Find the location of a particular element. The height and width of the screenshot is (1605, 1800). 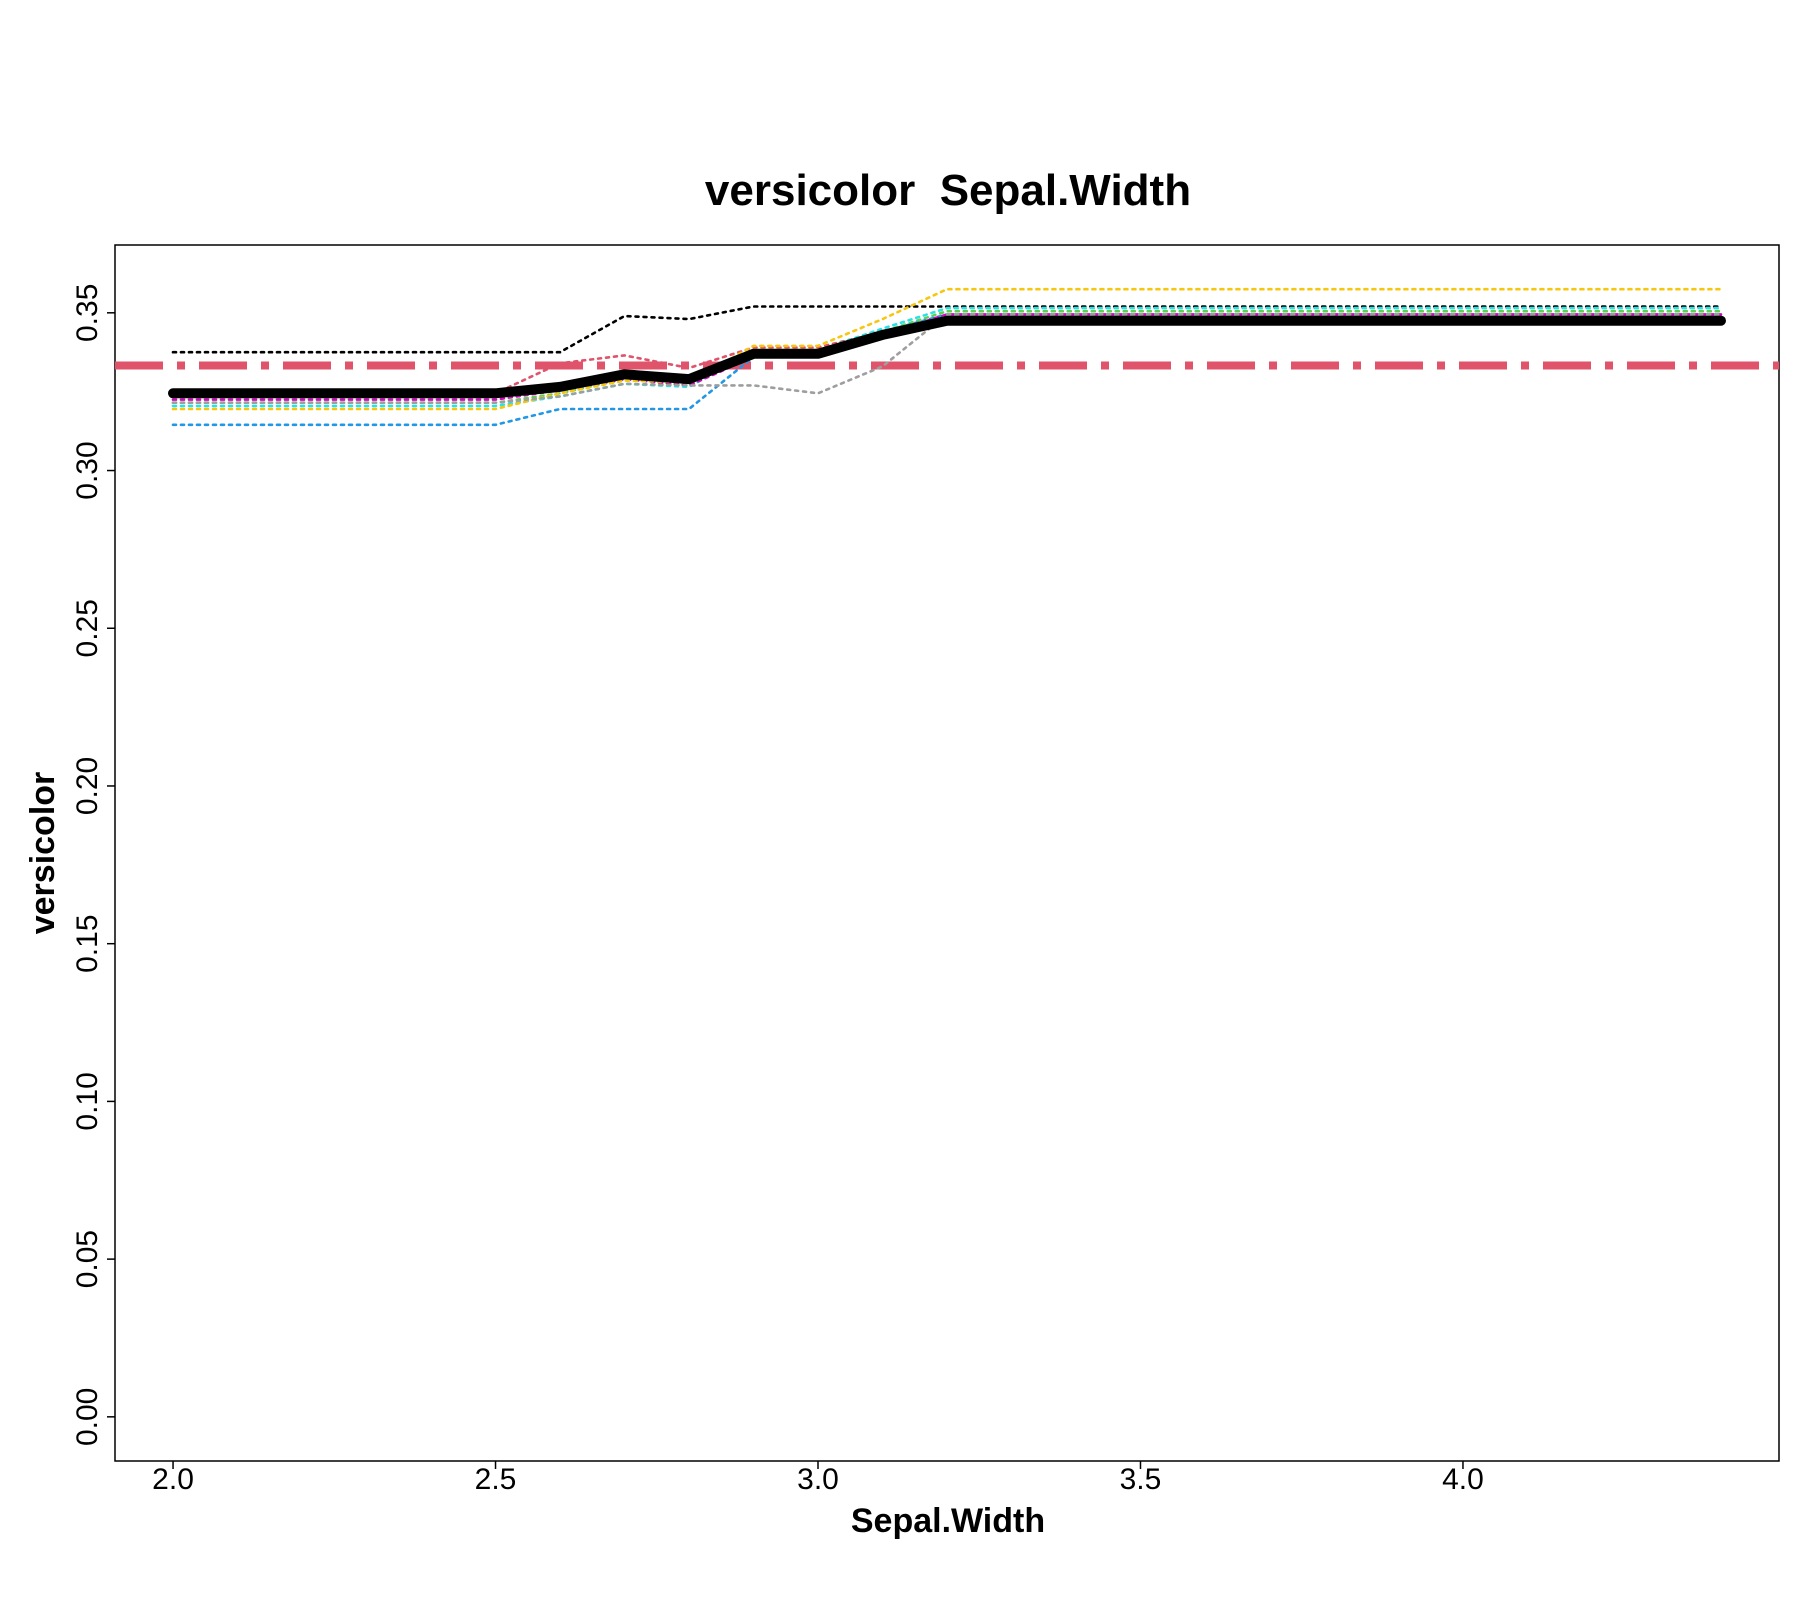

x-tick-label: 3.0 is located at coordinates (818, 1479).